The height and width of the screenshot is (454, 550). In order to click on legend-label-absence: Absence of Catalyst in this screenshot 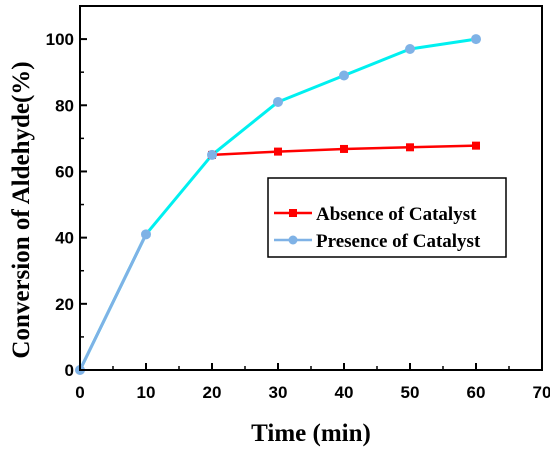, I will do `click(396, 214)`.